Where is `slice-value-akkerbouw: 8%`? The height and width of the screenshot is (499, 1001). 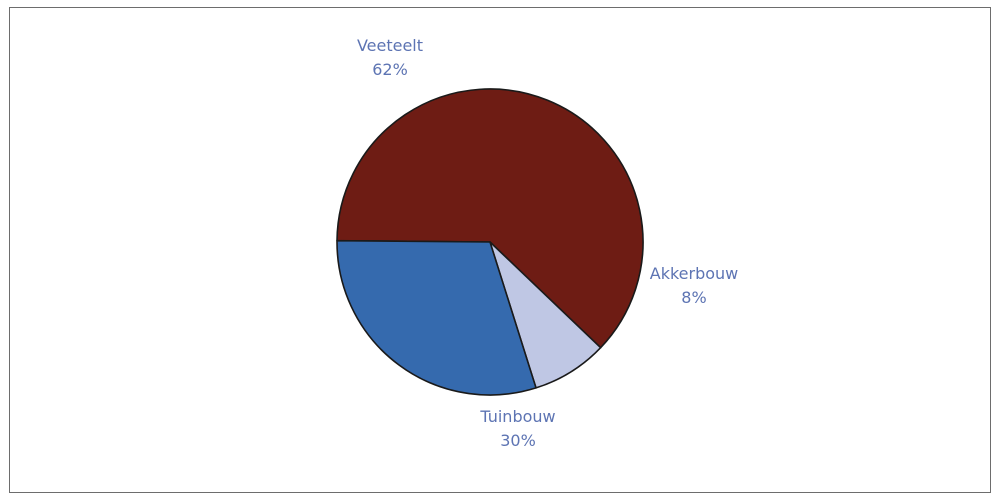
slice-value-akkerbouw: 8% is located at coordinates (693, 297).